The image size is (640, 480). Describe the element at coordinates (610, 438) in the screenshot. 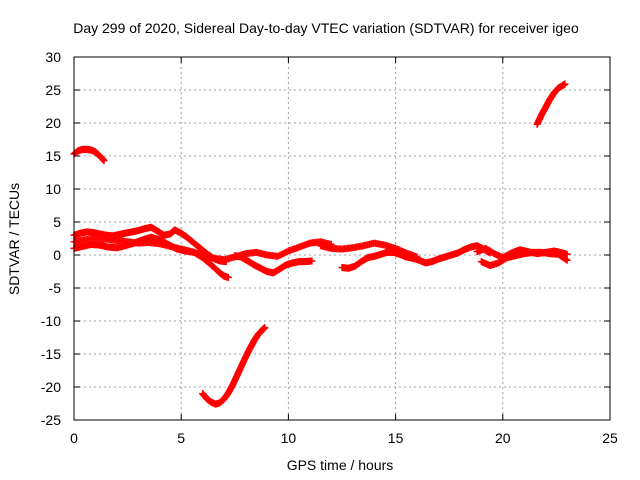

I see `x-tick-label: 25` at that location.